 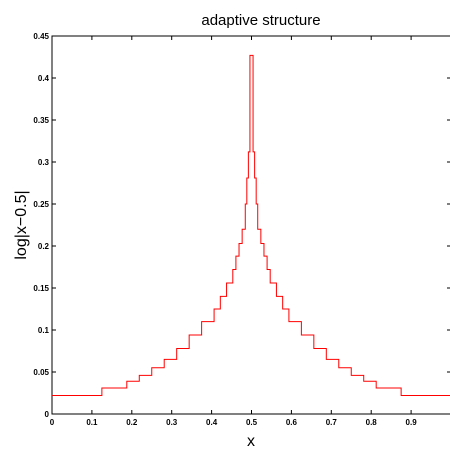 I want to click on x-tick-label: 0.9, so click(x=412, y=422).